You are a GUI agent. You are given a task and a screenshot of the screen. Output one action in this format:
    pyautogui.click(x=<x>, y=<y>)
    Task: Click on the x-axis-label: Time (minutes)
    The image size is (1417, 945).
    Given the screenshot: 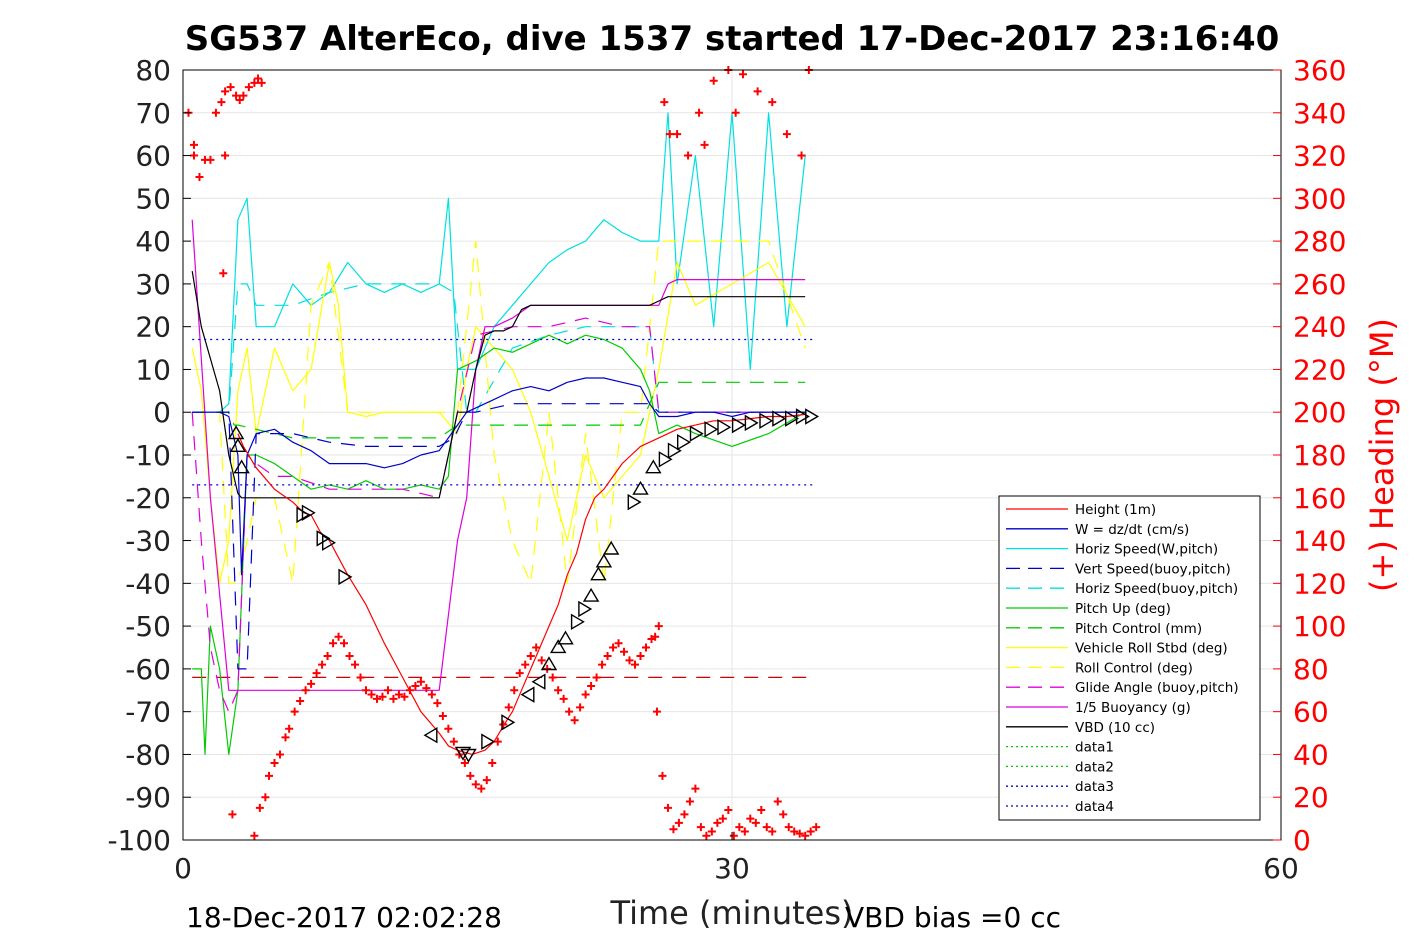 What is the action you would take?
    pyautogui.click(x=732, y=913)
    